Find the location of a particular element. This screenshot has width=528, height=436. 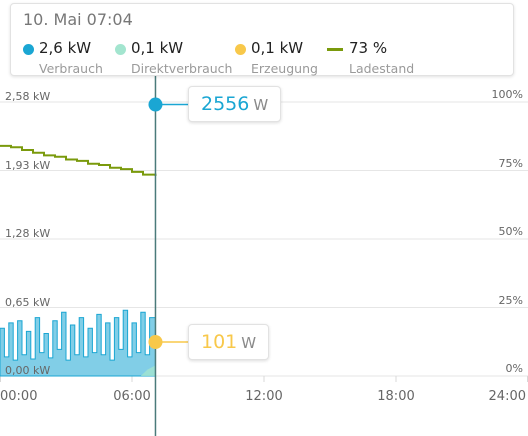

y-right-tick-label: 100% is located at coordinates (507, 94).